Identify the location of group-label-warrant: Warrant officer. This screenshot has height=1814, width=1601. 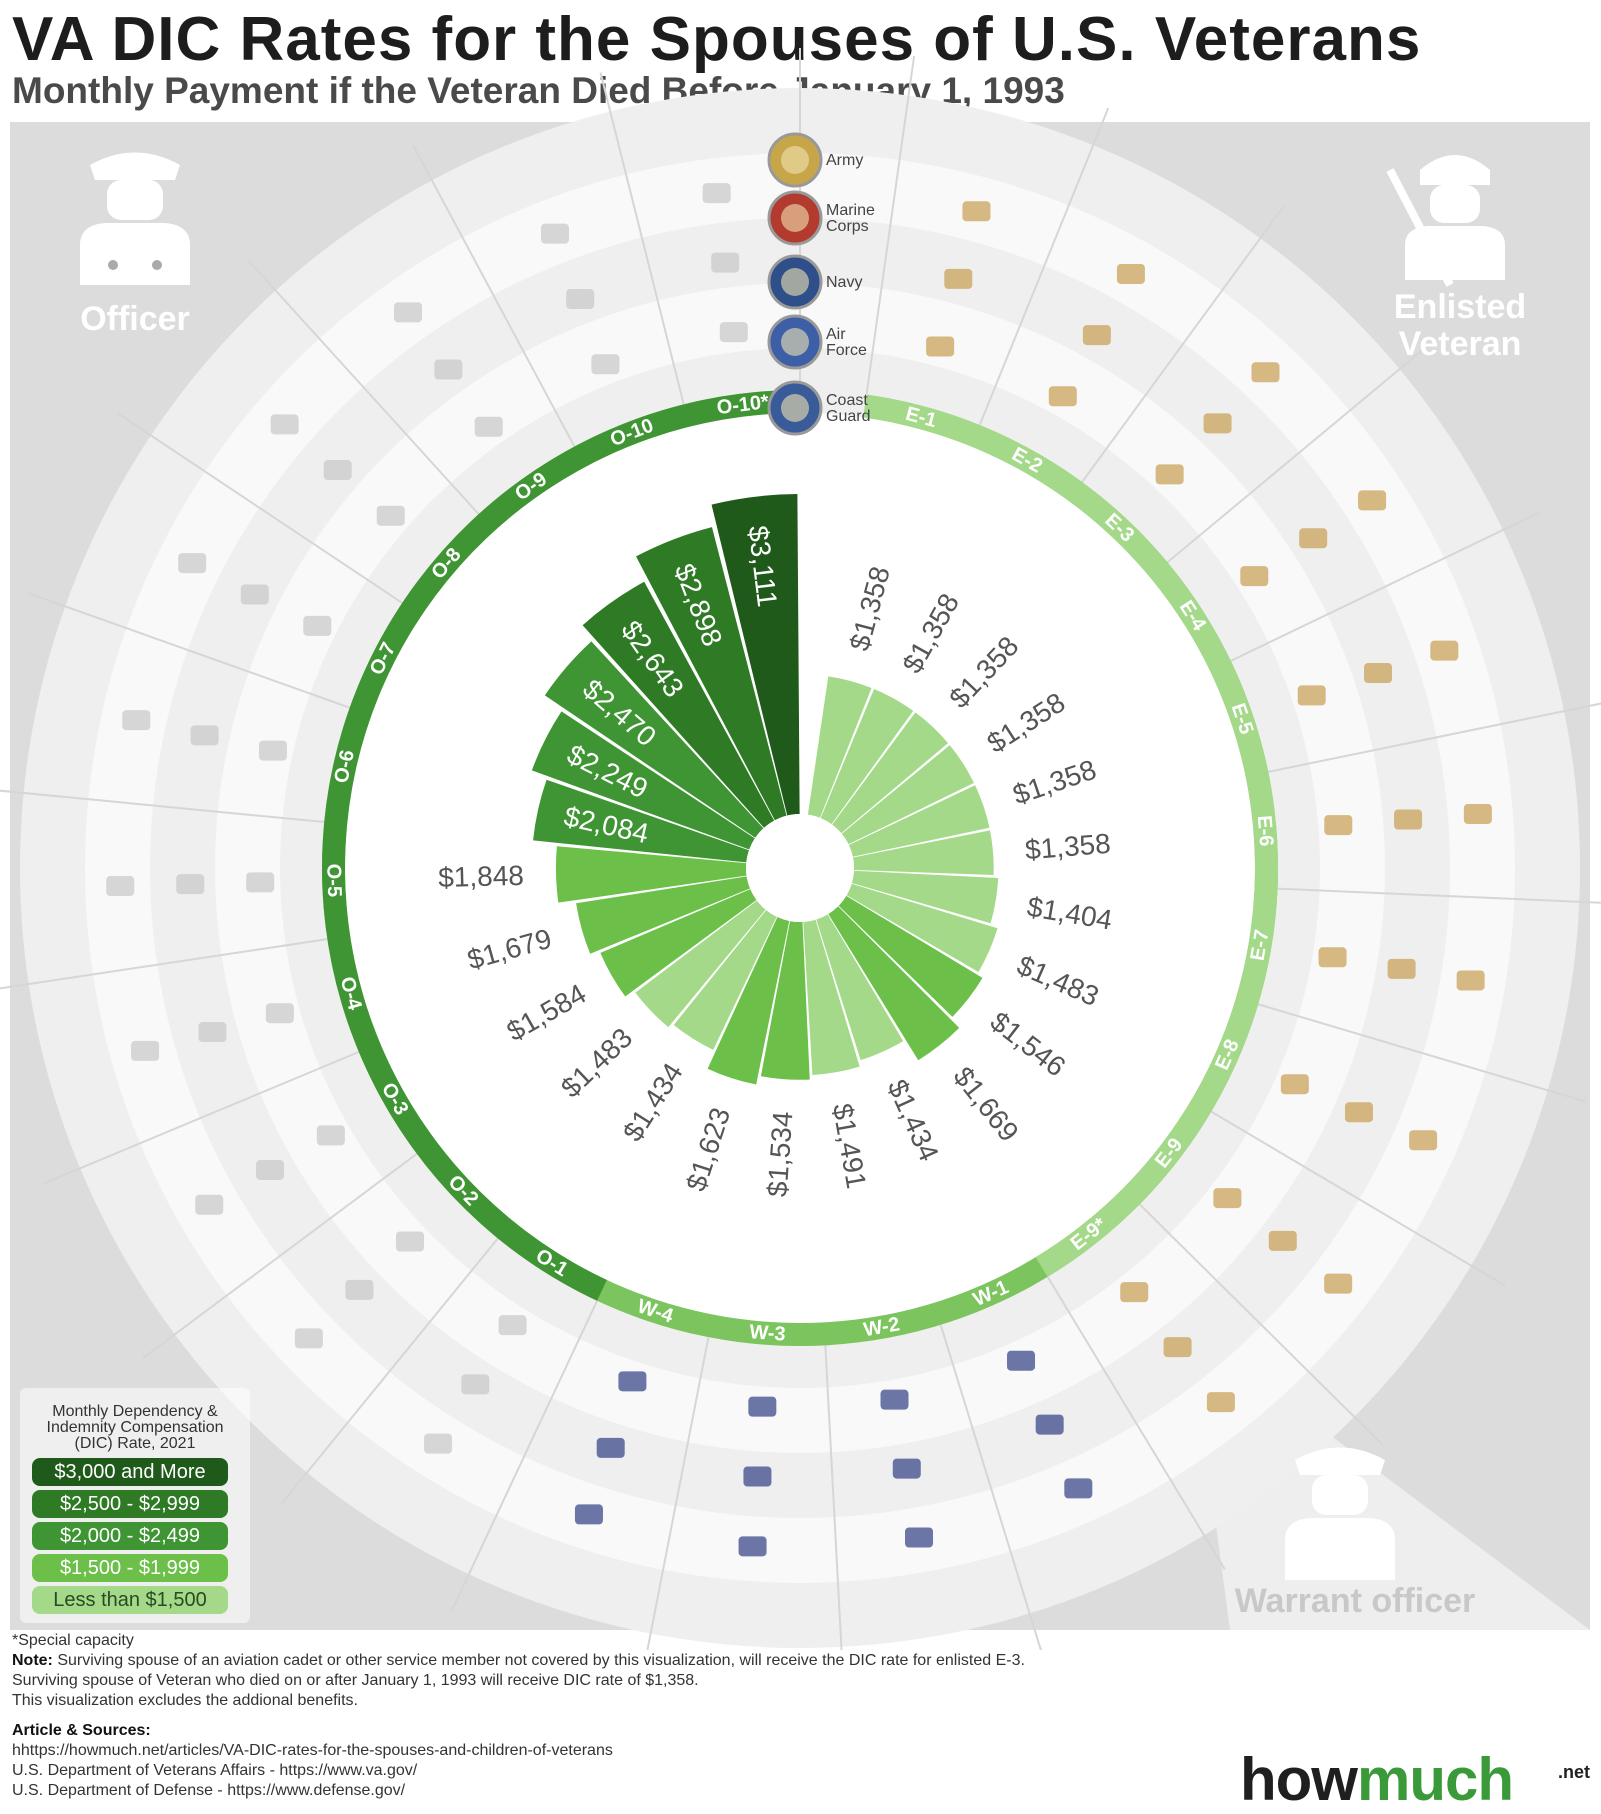
(1355, 1601).